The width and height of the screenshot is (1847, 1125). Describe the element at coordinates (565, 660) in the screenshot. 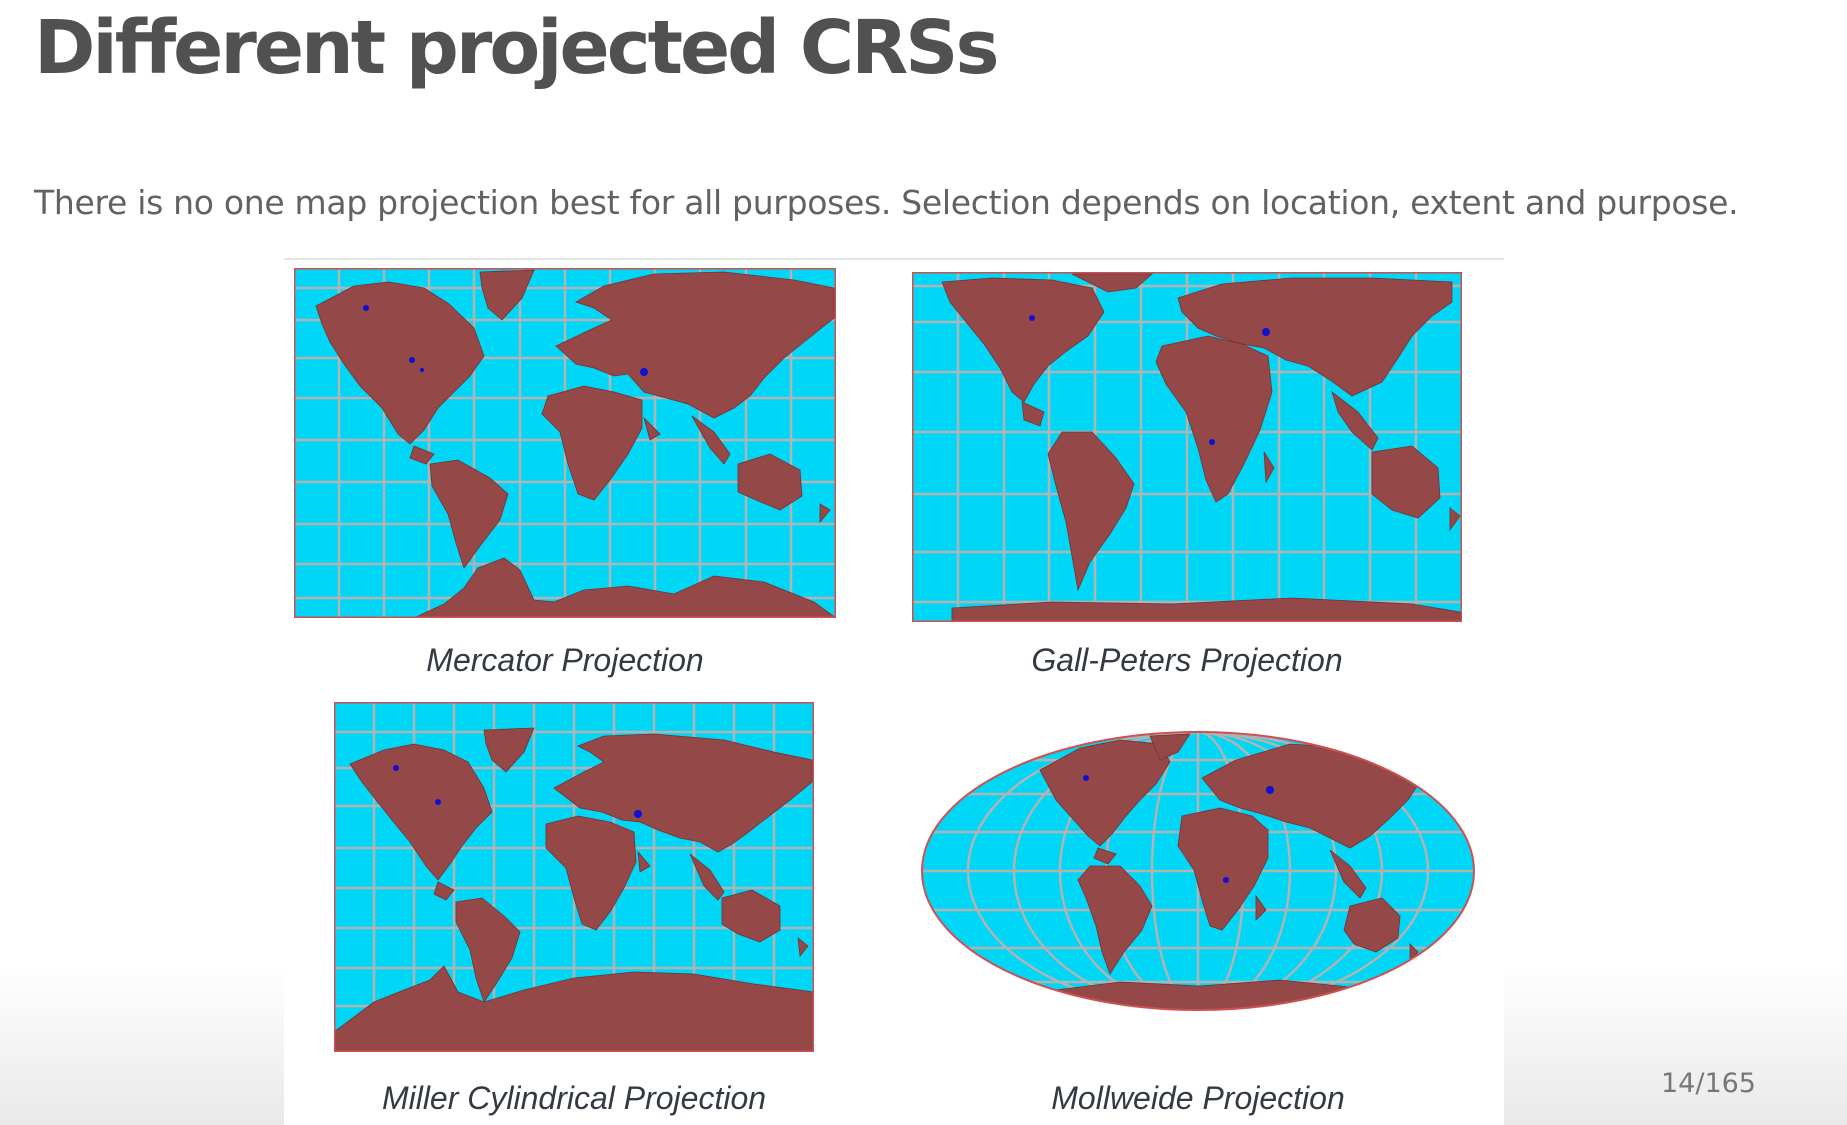

I see `mercator-caption: Mercator Projection` at that location.